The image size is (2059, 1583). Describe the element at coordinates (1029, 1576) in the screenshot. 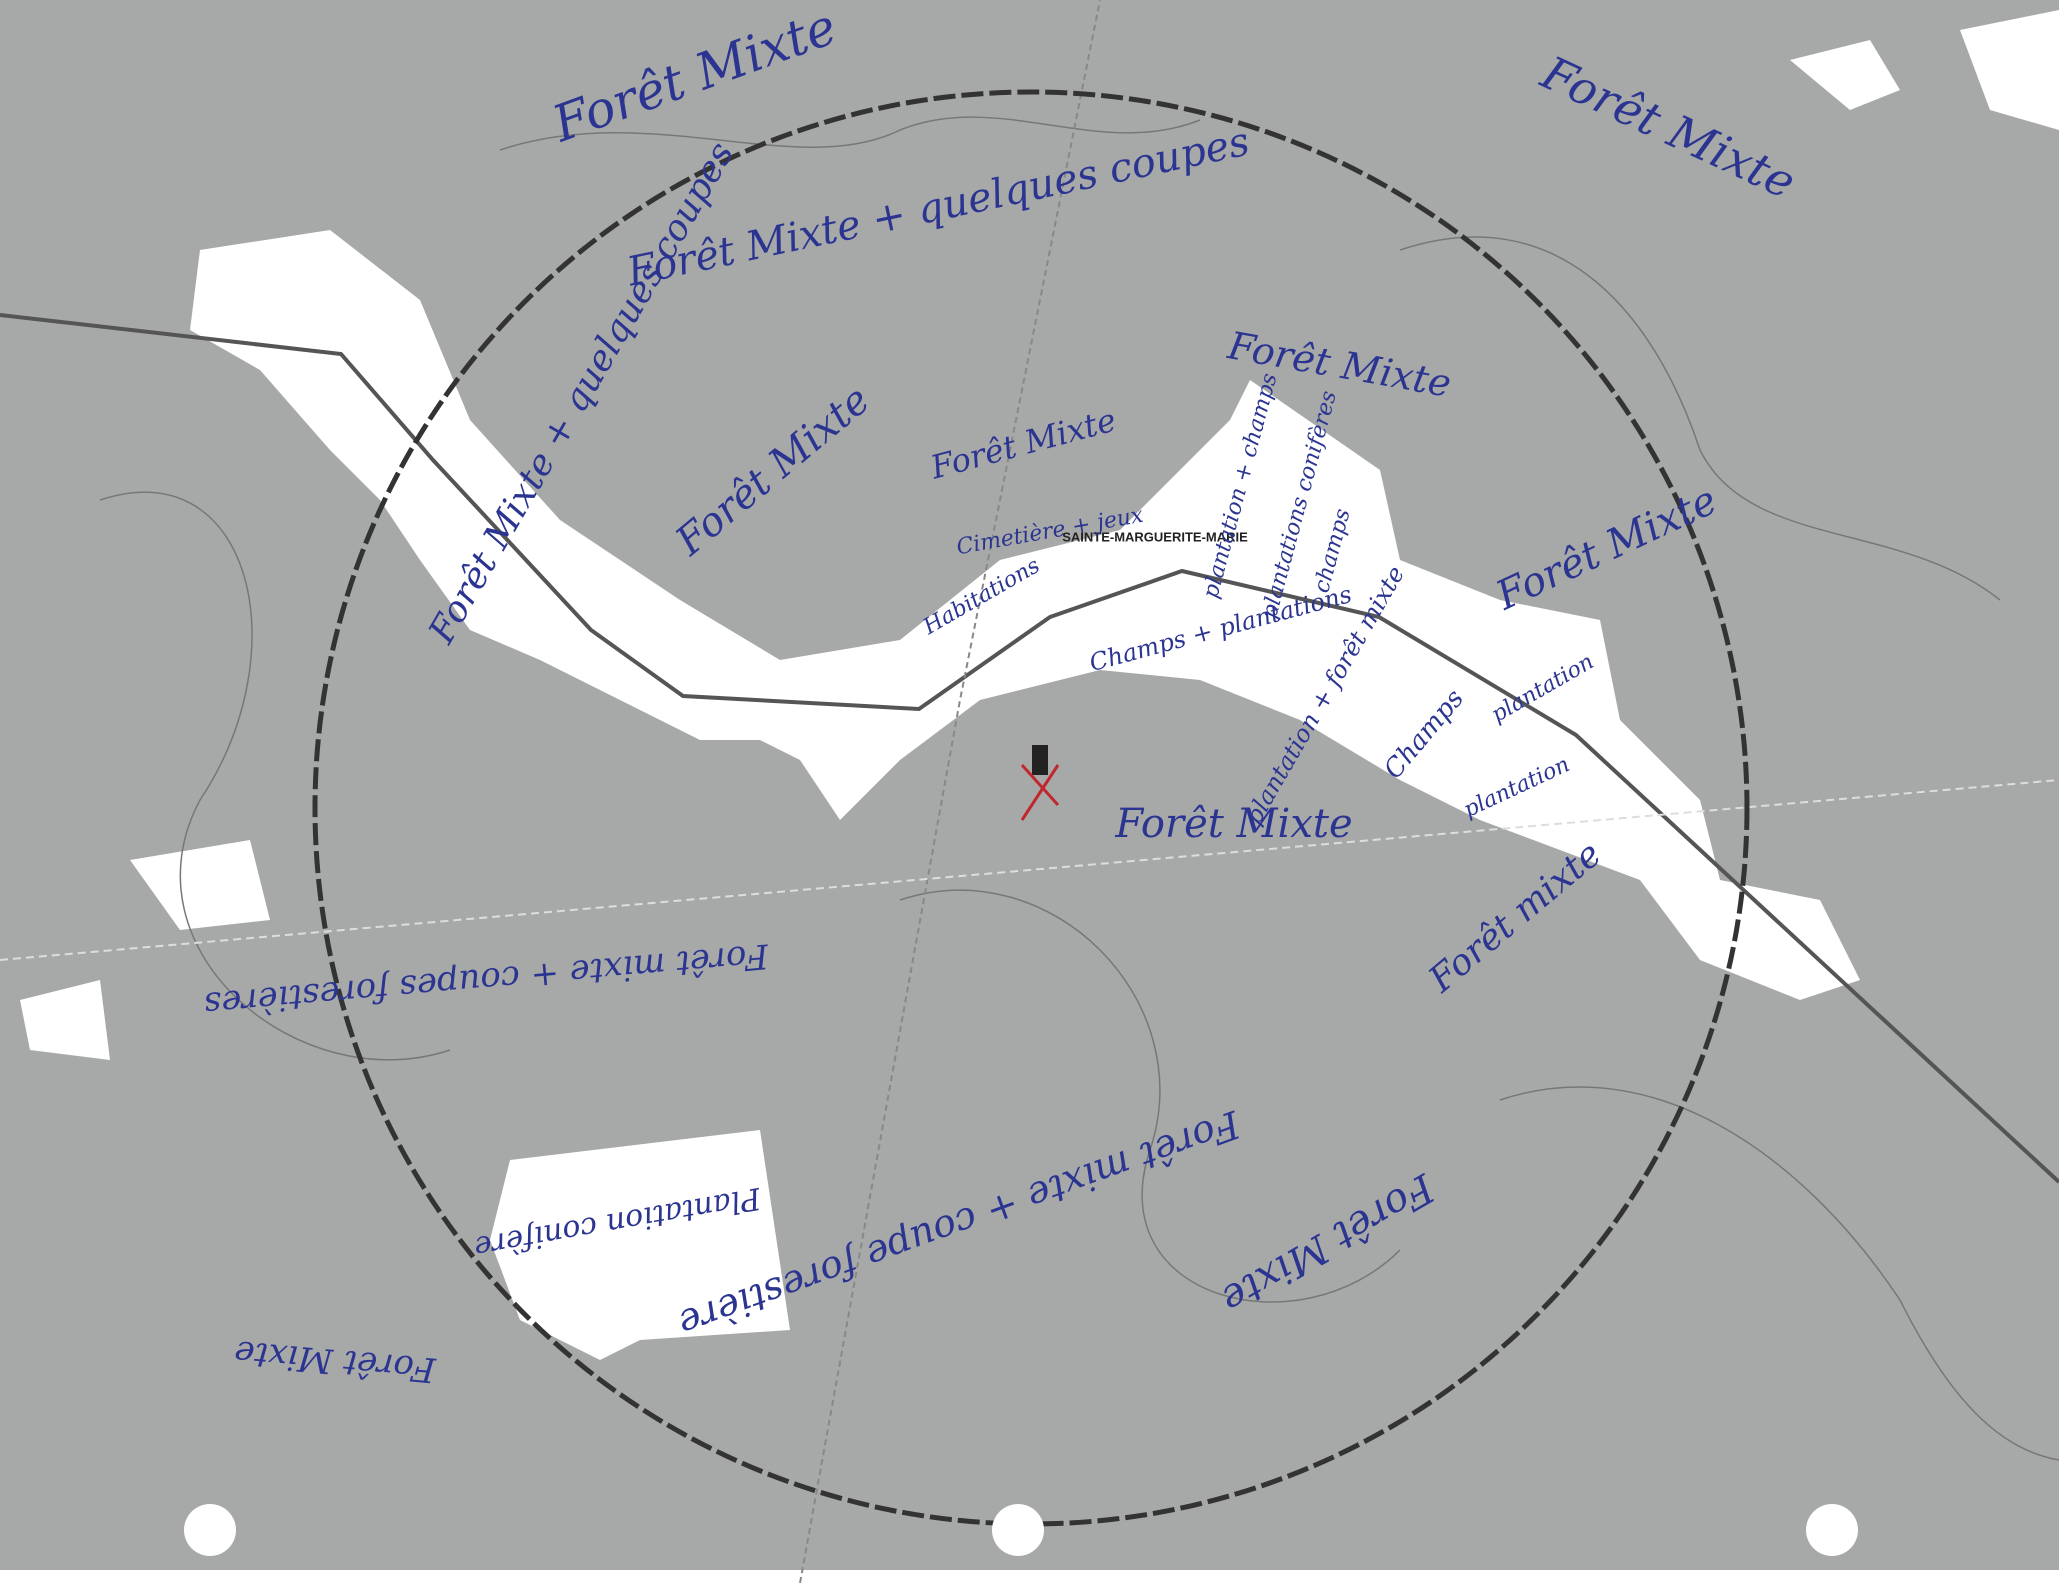

I see `page-margin` at that location.